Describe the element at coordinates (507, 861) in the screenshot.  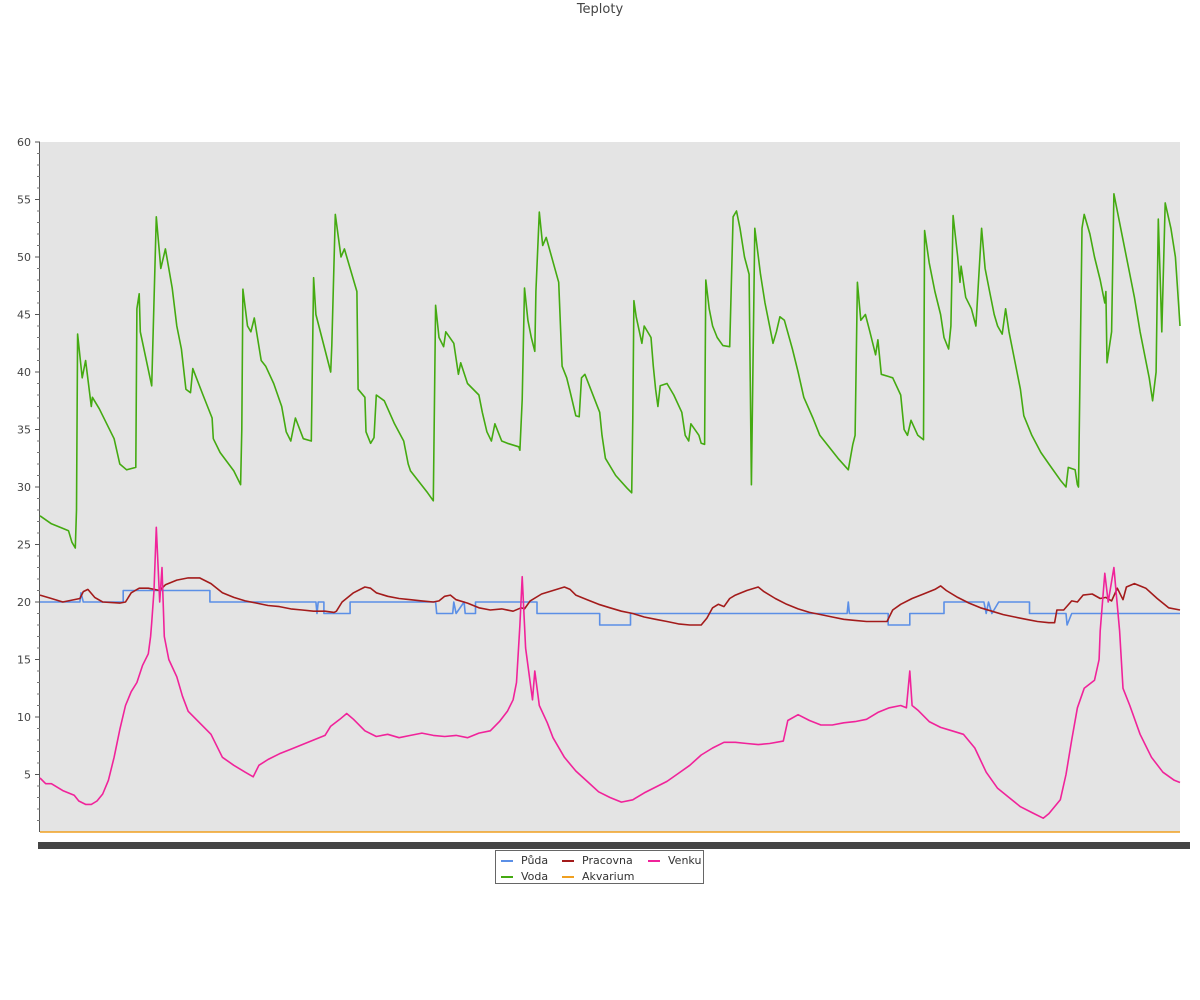
I see `legend-swatch-puda` at that location.